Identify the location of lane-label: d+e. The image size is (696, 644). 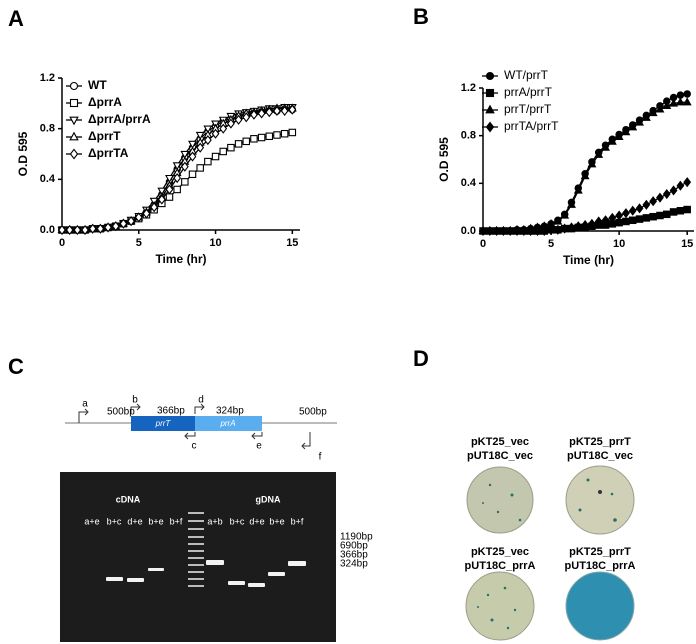
(134, 521).